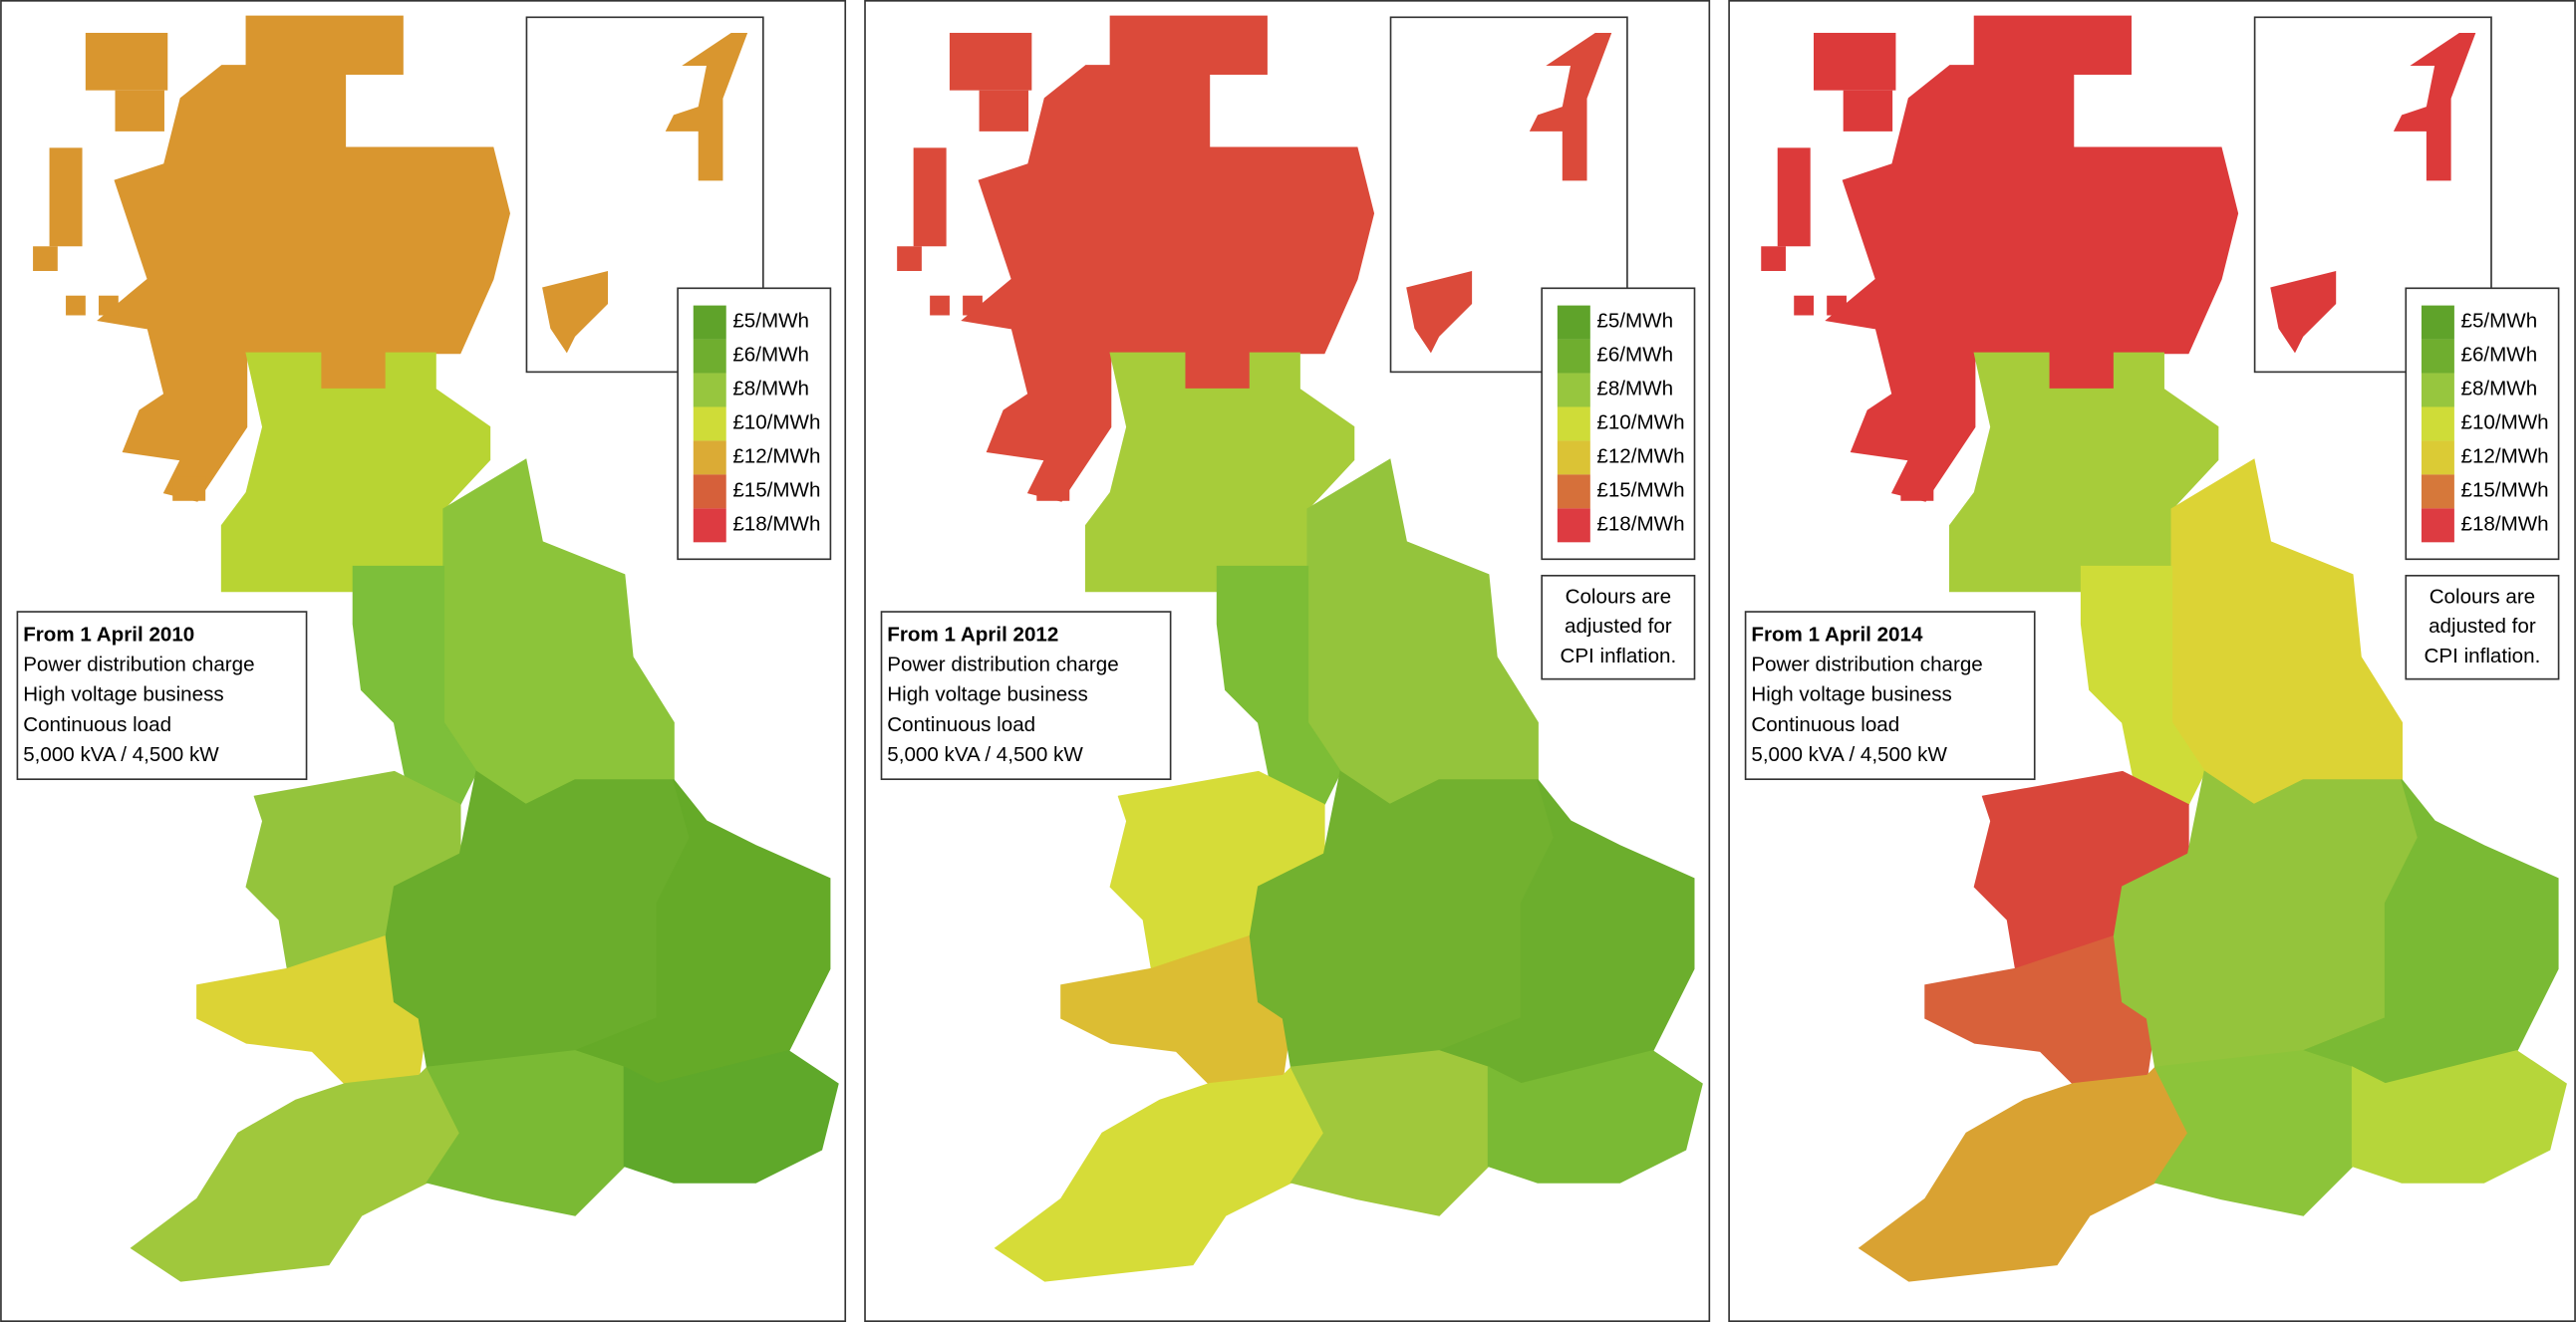 This screenshot has height=1322, width=2576. Describe the element at coordinates (108, 634) in the screenshot. I see `info-title: From 1 April 2010` at that location.